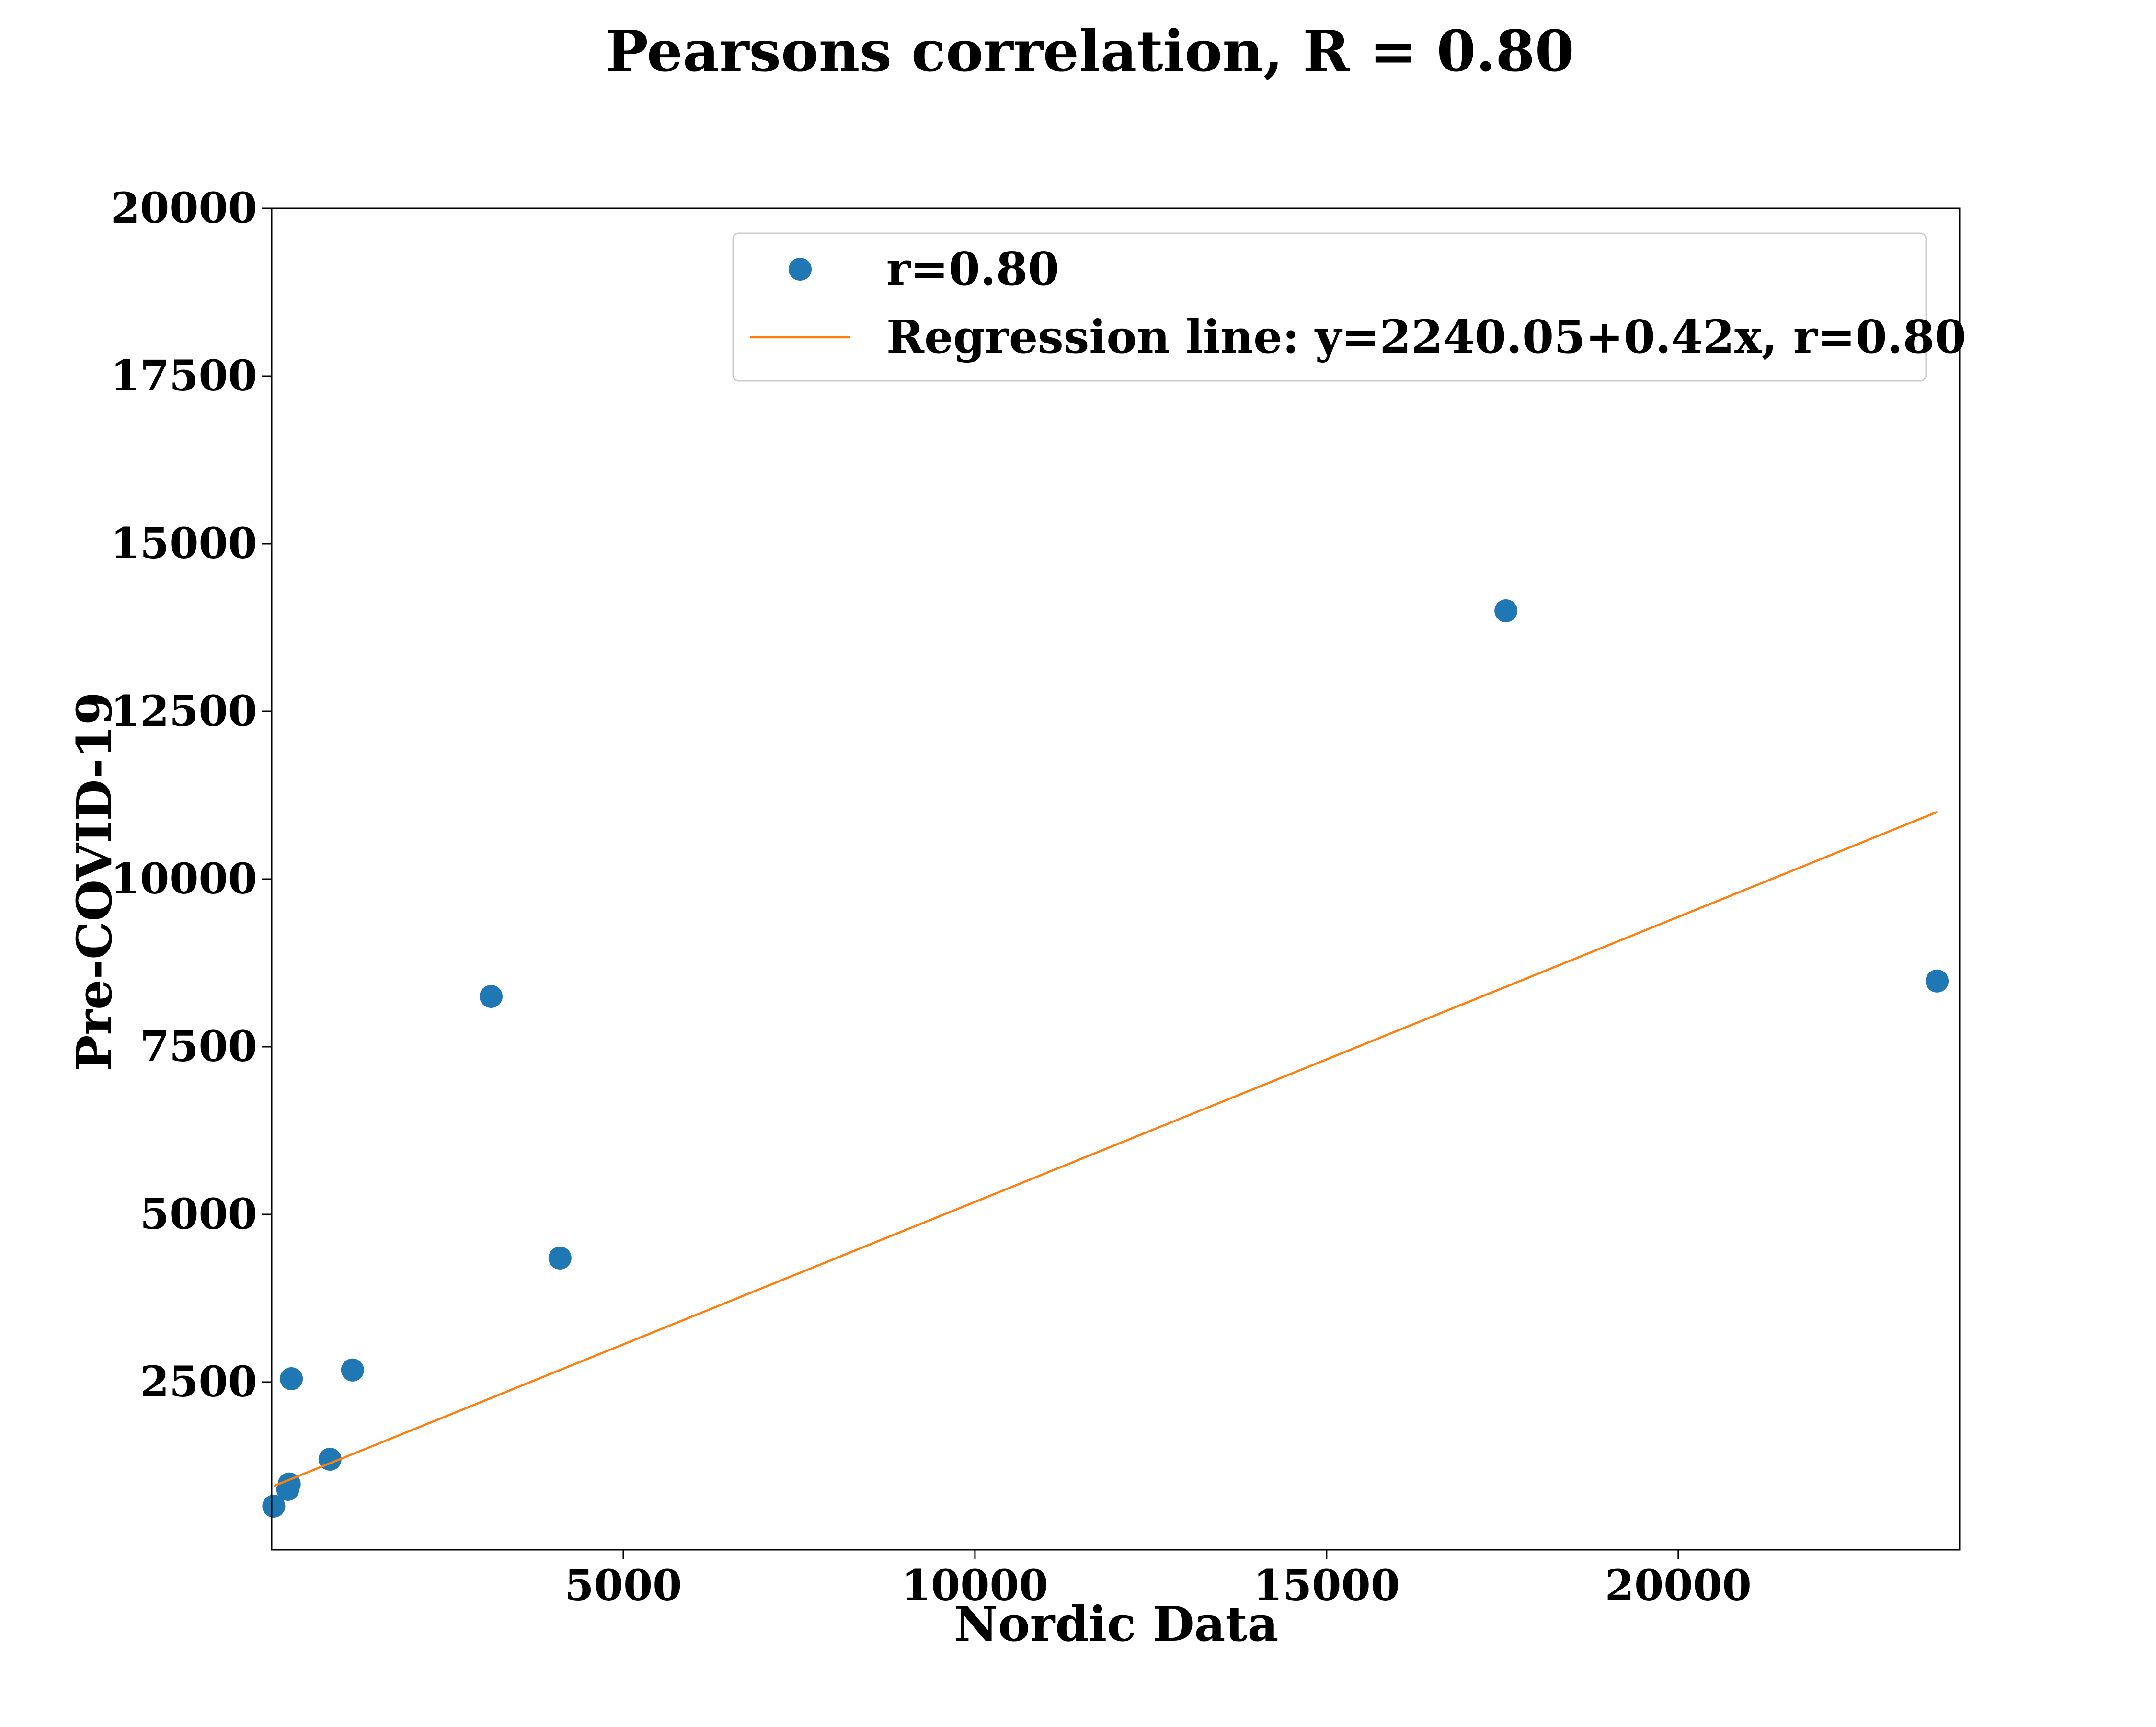 The height and width of the screenshot is (1727, 2156). I want to click on y-tick-label: 10000, so click(184, 879).